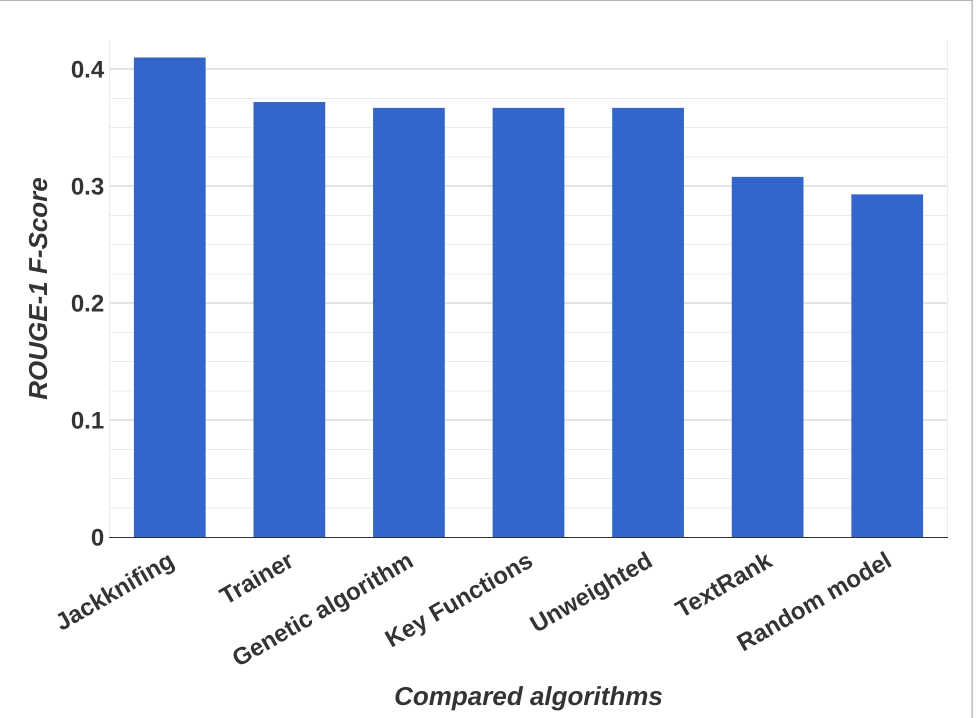 The width and height of the screenshot is (977, 718). What do you see at coordinates (528, 696) in the screenshot?
I see `x-axis-title: Compared algorithms` at bounding box center [528, 696].